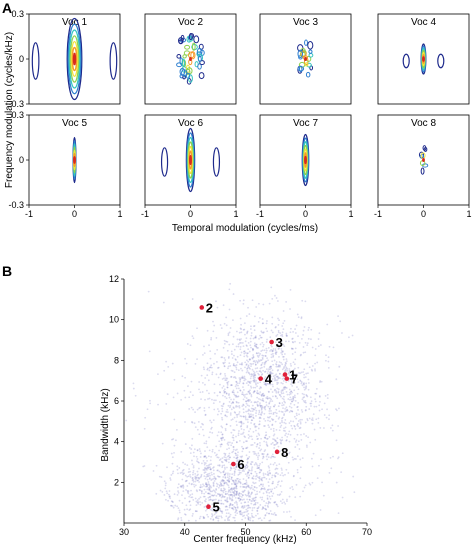  I want to click on contour-line, so click(74, 59).